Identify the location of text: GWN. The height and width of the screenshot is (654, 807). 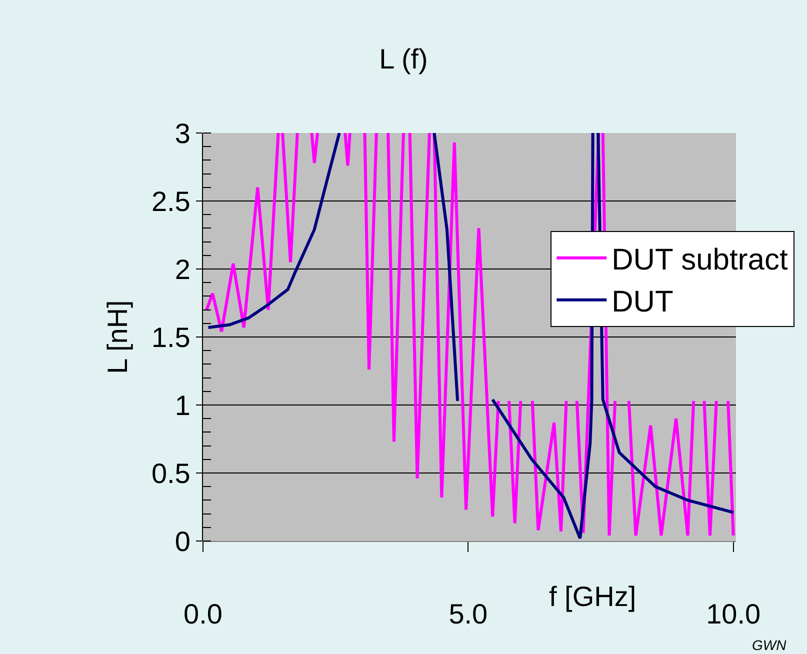
(770, 645).